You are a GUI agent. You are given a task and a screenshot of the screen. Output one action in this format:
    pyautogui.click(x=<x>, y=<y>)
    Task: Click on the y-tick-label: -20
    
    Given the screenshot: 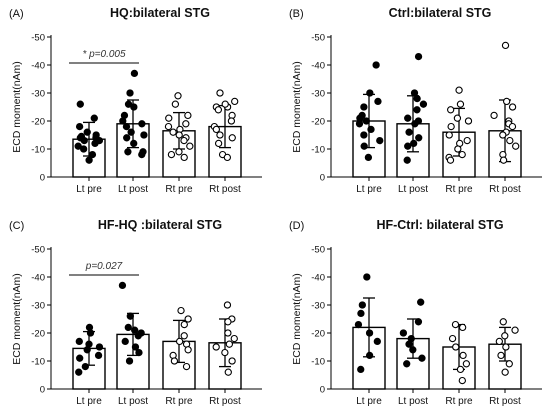 What is the action you would take?
    pyautogui.click(x=318, y=334)
    